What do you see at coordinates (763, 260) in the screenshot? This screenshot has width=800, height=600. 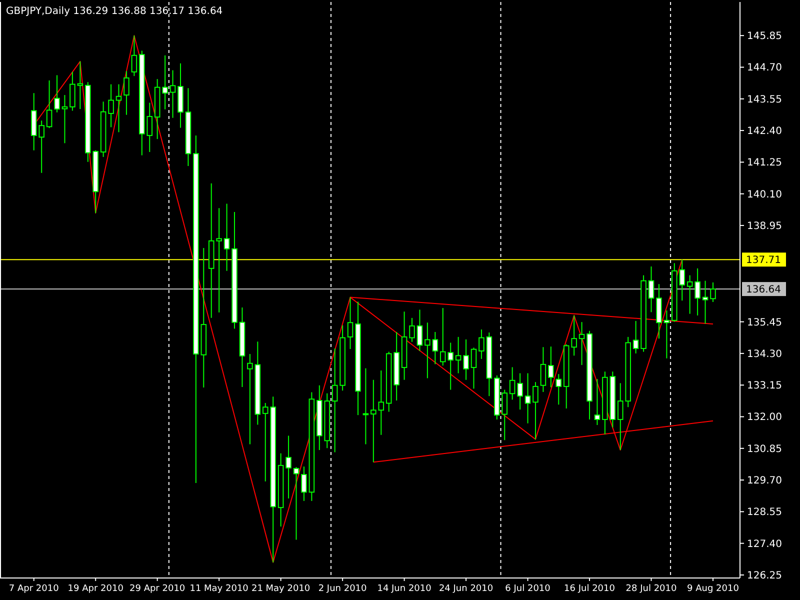 I see `ref-line-label: 137.71` at bounding box center [763, 260].